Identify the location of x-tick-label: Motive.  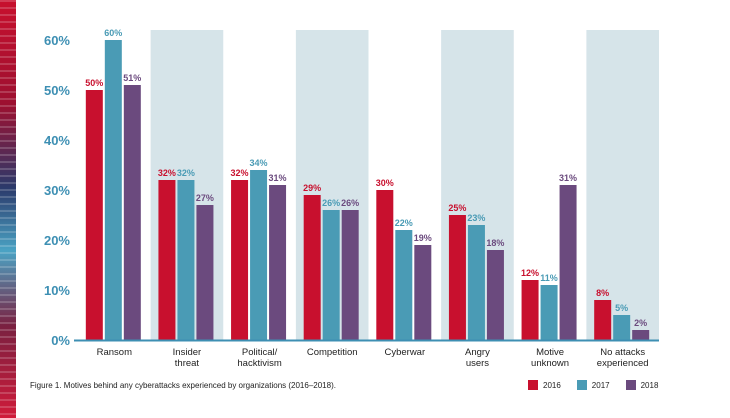
(550, 352).